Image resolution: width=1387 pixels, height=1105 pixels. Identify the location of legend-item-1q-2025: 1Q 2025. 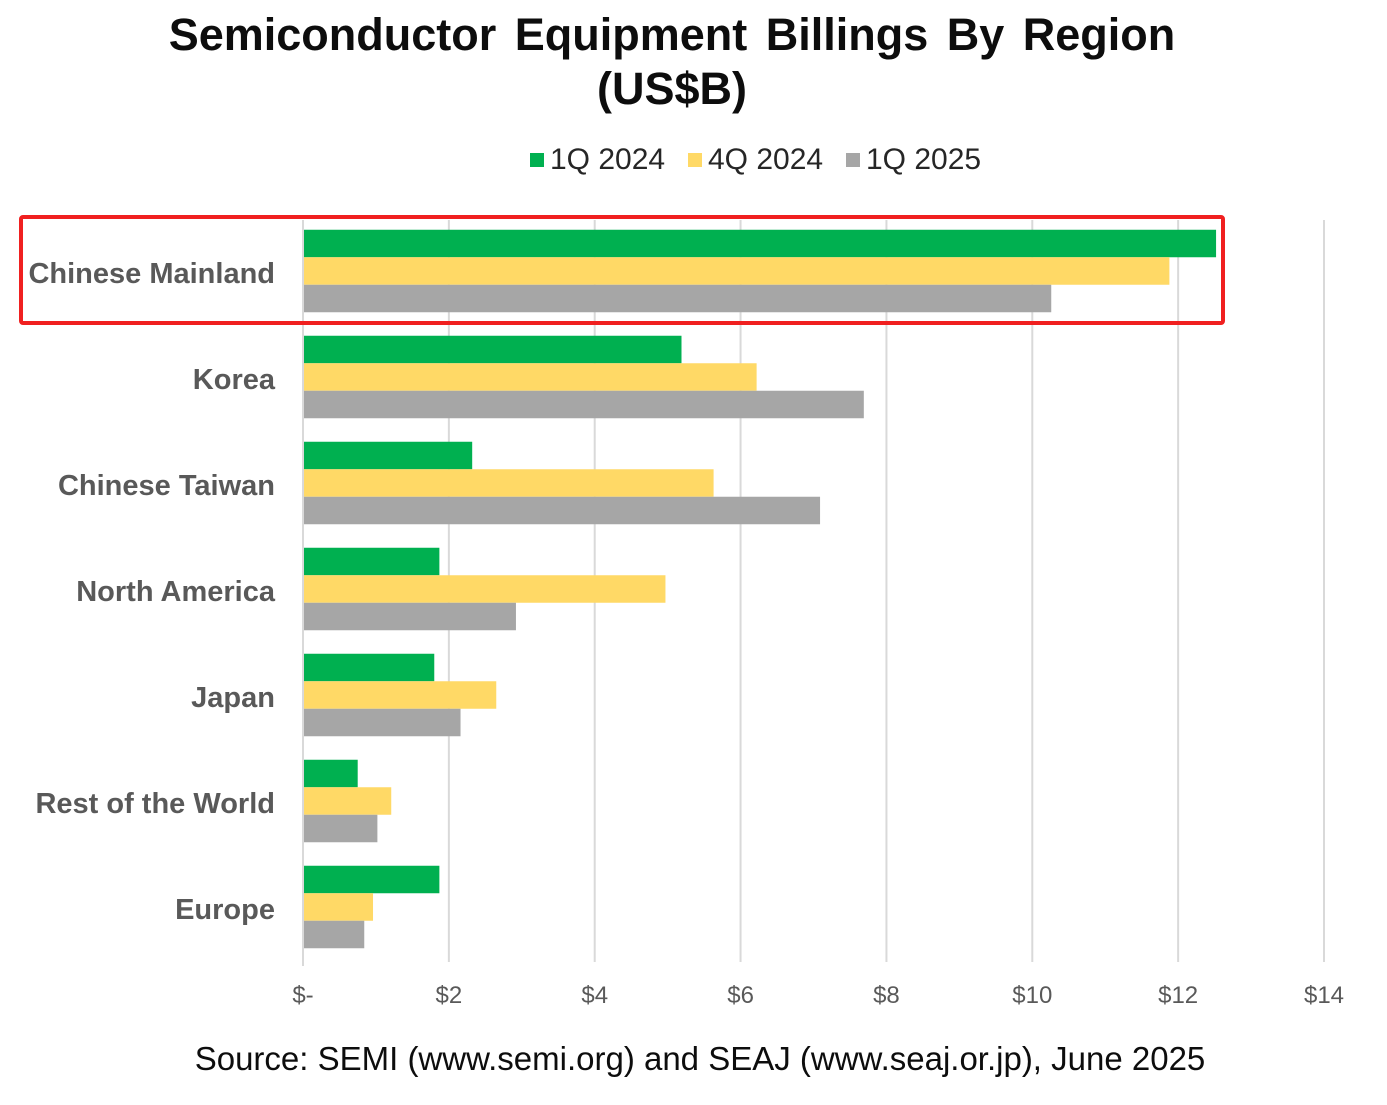
(913, 160).